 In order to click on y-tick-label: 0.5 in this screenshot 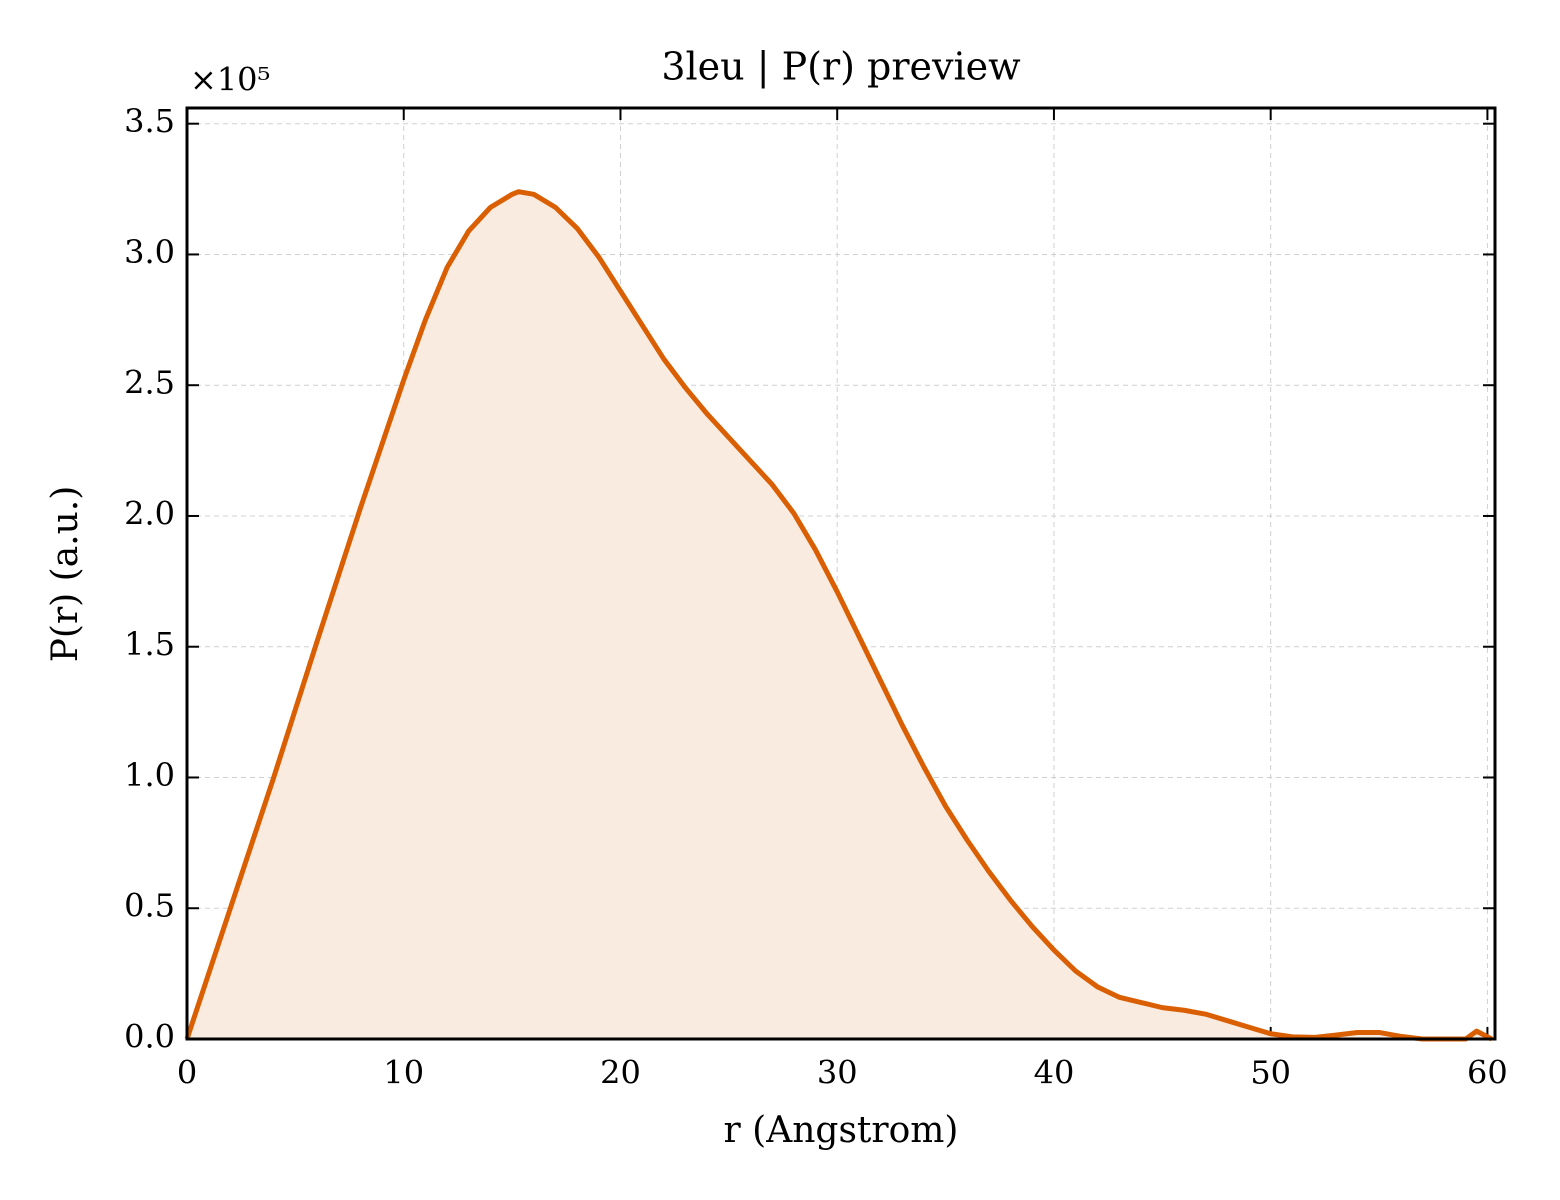, I will do `click(149, 906)`.